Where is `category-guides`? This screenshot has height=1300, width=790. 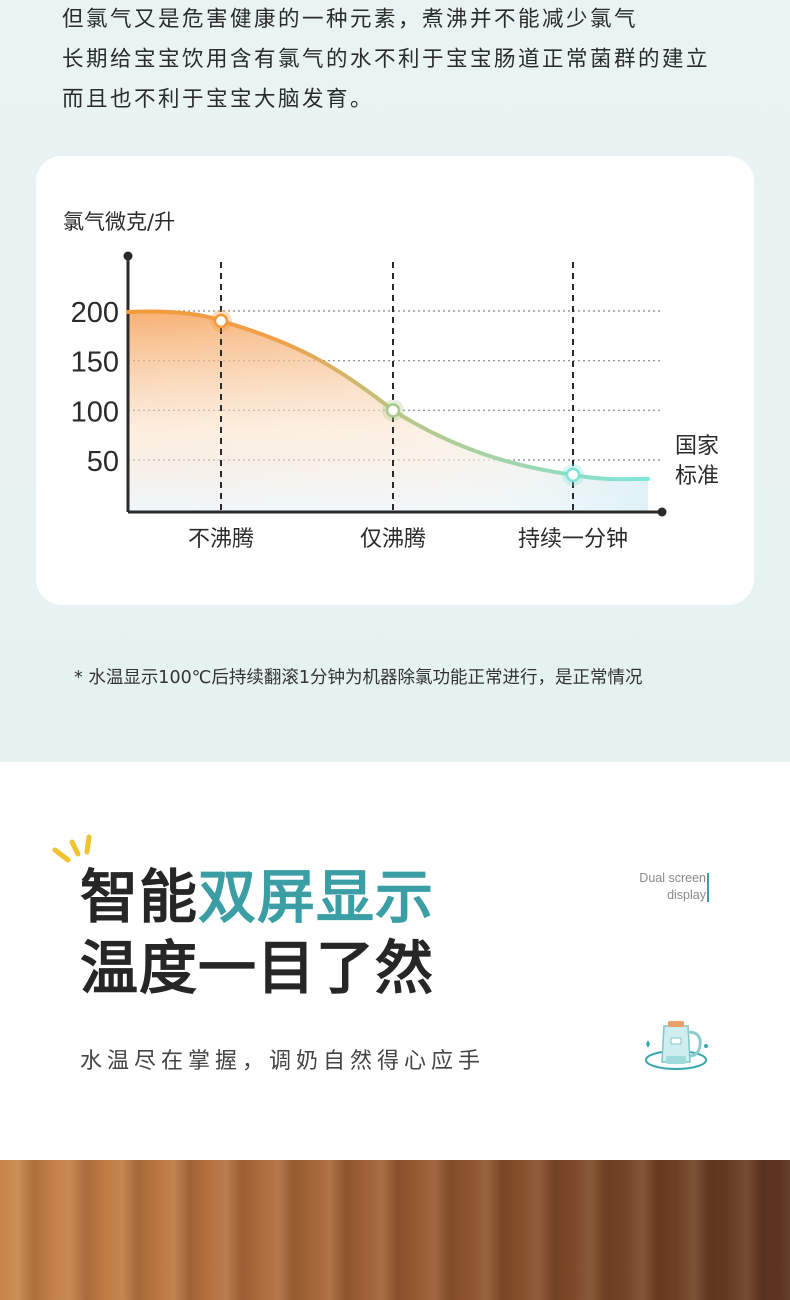 category-guides is located at coordinates (397, 387).